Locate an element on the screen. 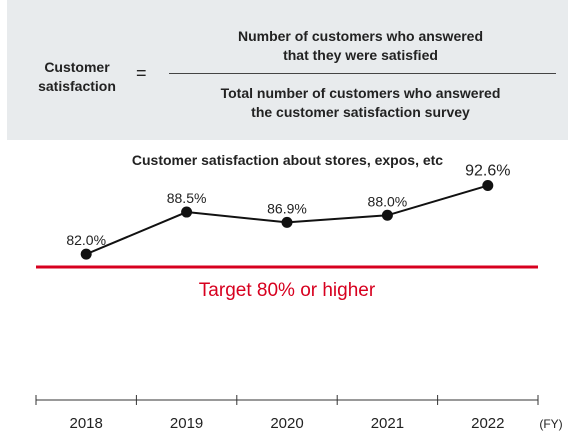 Image resolution: width=575 pixels, height=443 pixels. data-point-2020 is located at coordinates (287, 222).